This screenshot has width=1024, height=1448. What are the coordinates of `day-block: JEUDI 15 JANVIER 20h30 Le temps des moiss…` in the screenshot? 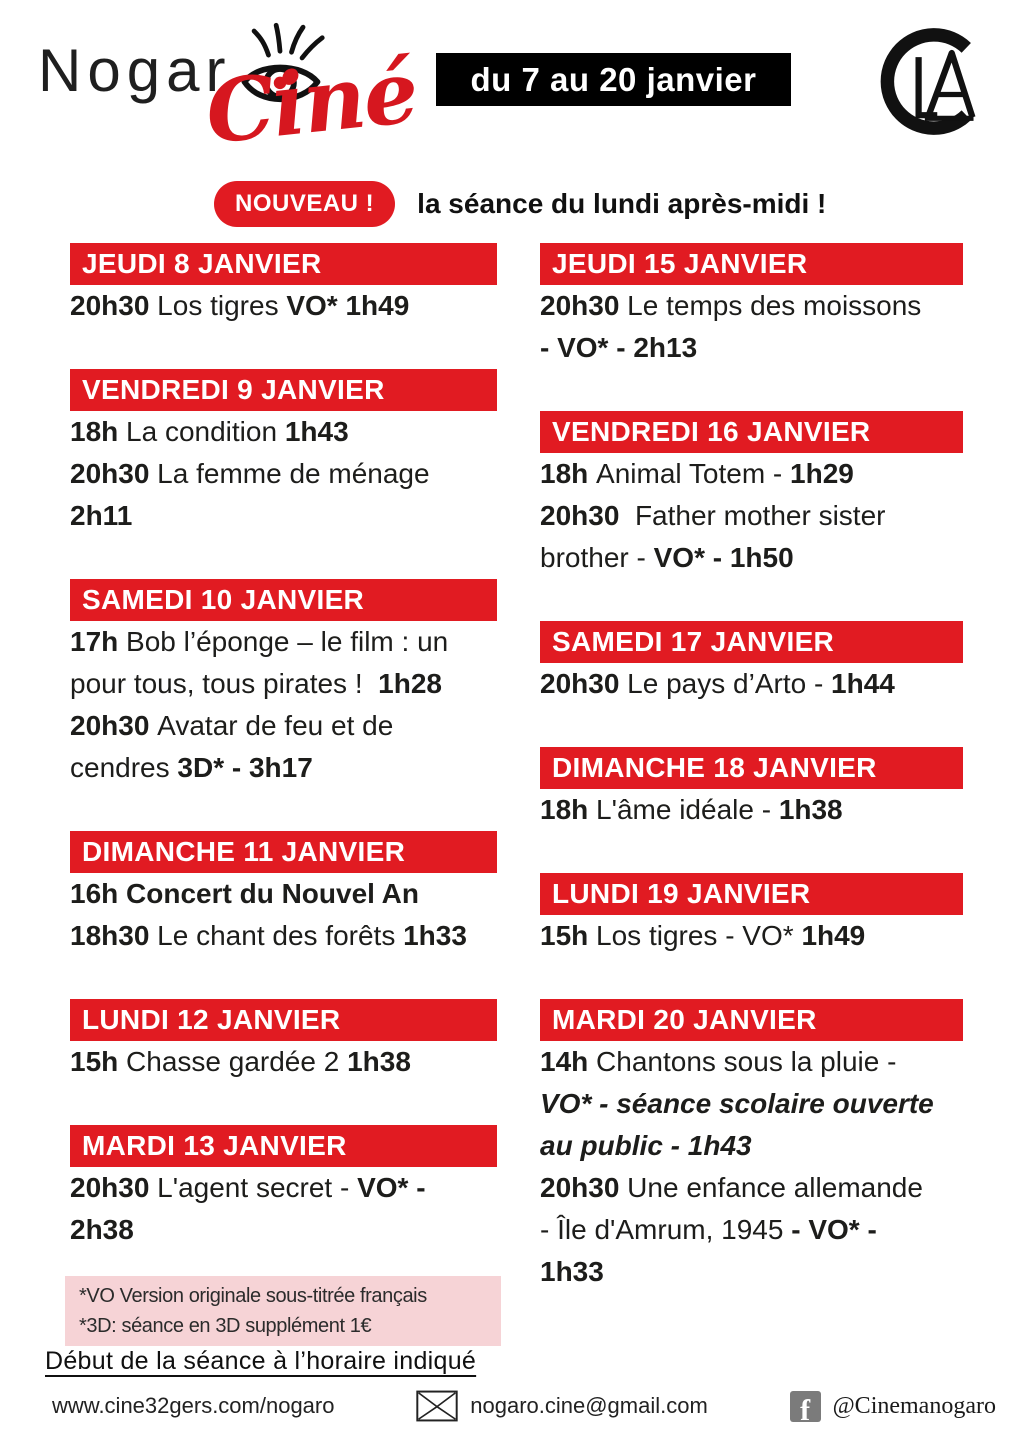 It's located at (751, 306).